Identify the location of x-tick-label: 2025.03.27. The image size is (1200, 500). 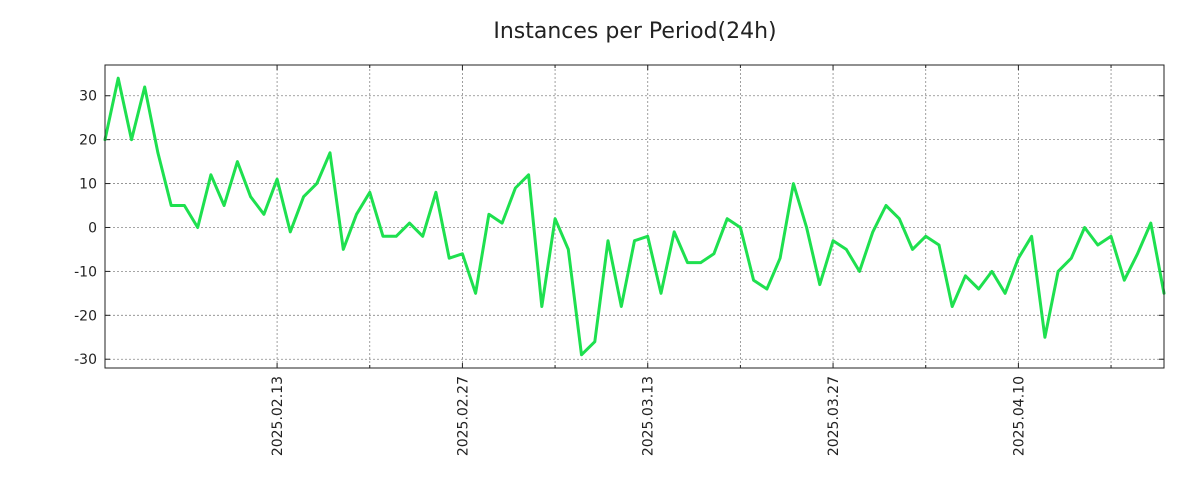
(834, 416).